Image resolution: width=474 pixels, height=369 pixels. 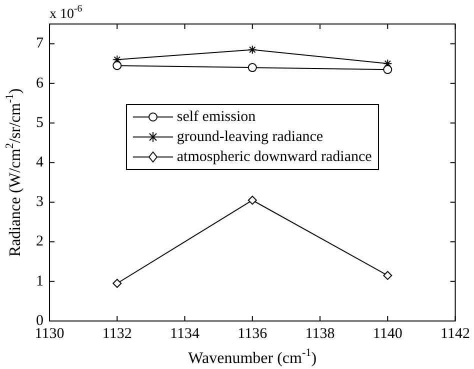 What do you see at coordinates (40, 202) in the screenshot?
I see `y-tick-label: 3` at bounding box center [40, 202].